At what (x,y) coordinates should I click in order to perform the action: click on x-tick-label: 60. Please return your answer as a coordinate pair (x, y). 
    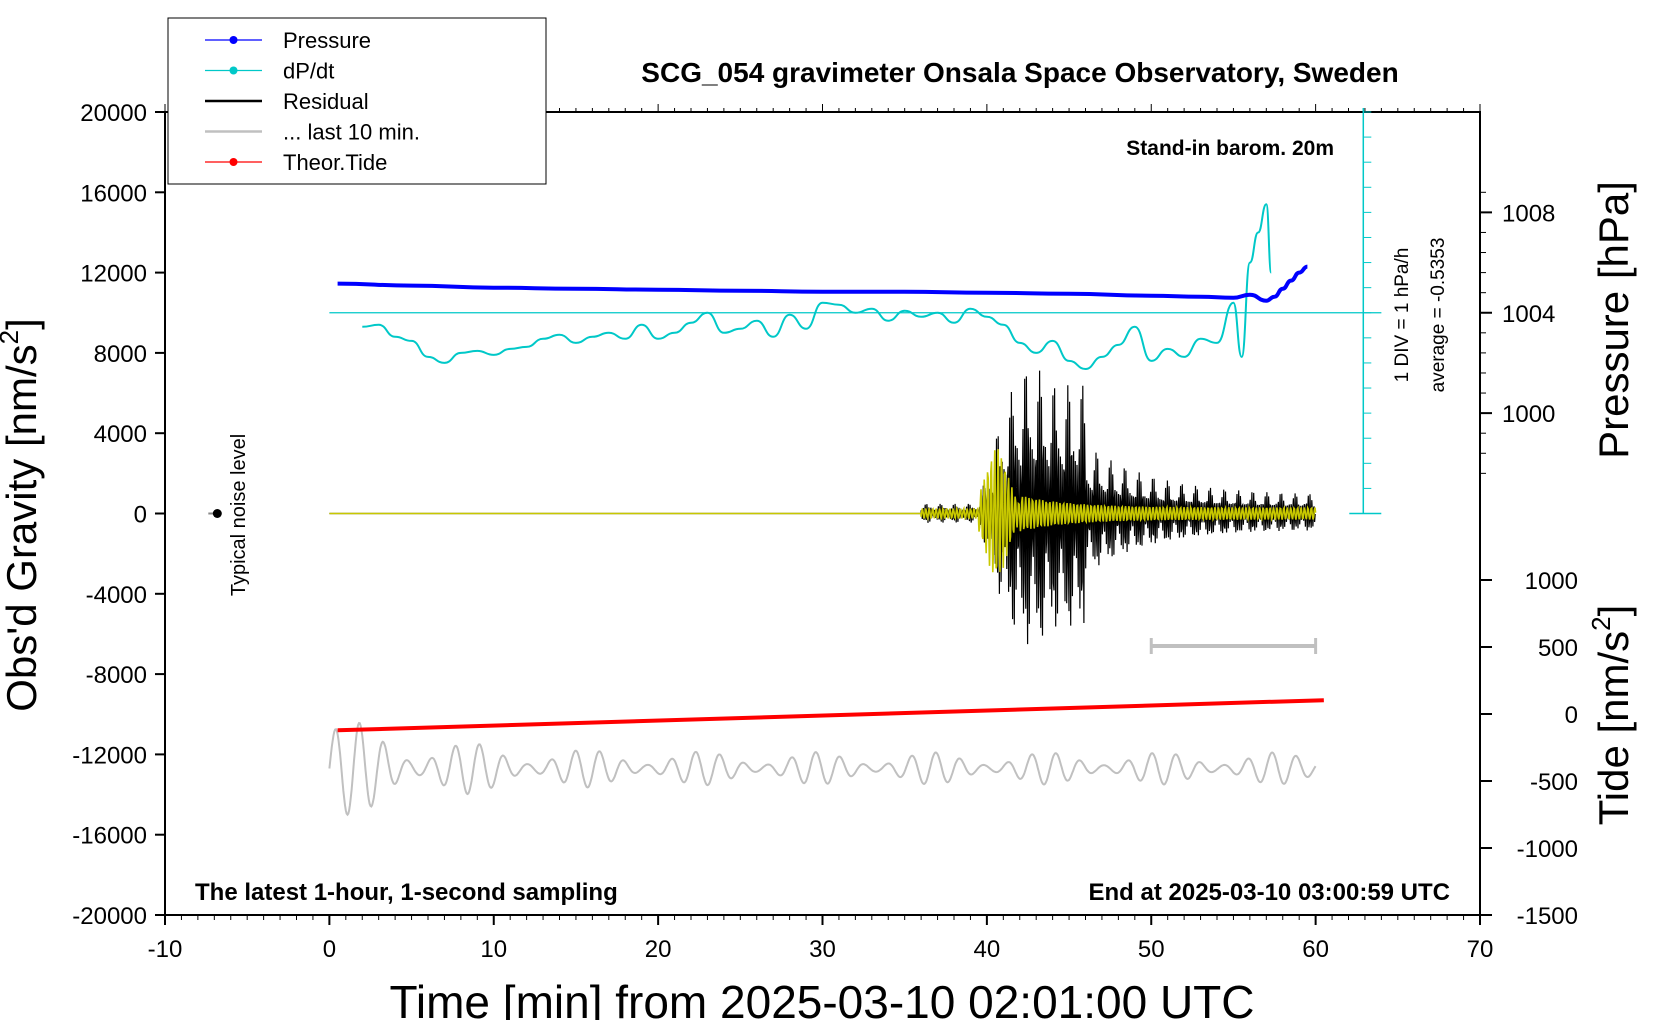
    Looking at the image, I should click on (1315, 949).